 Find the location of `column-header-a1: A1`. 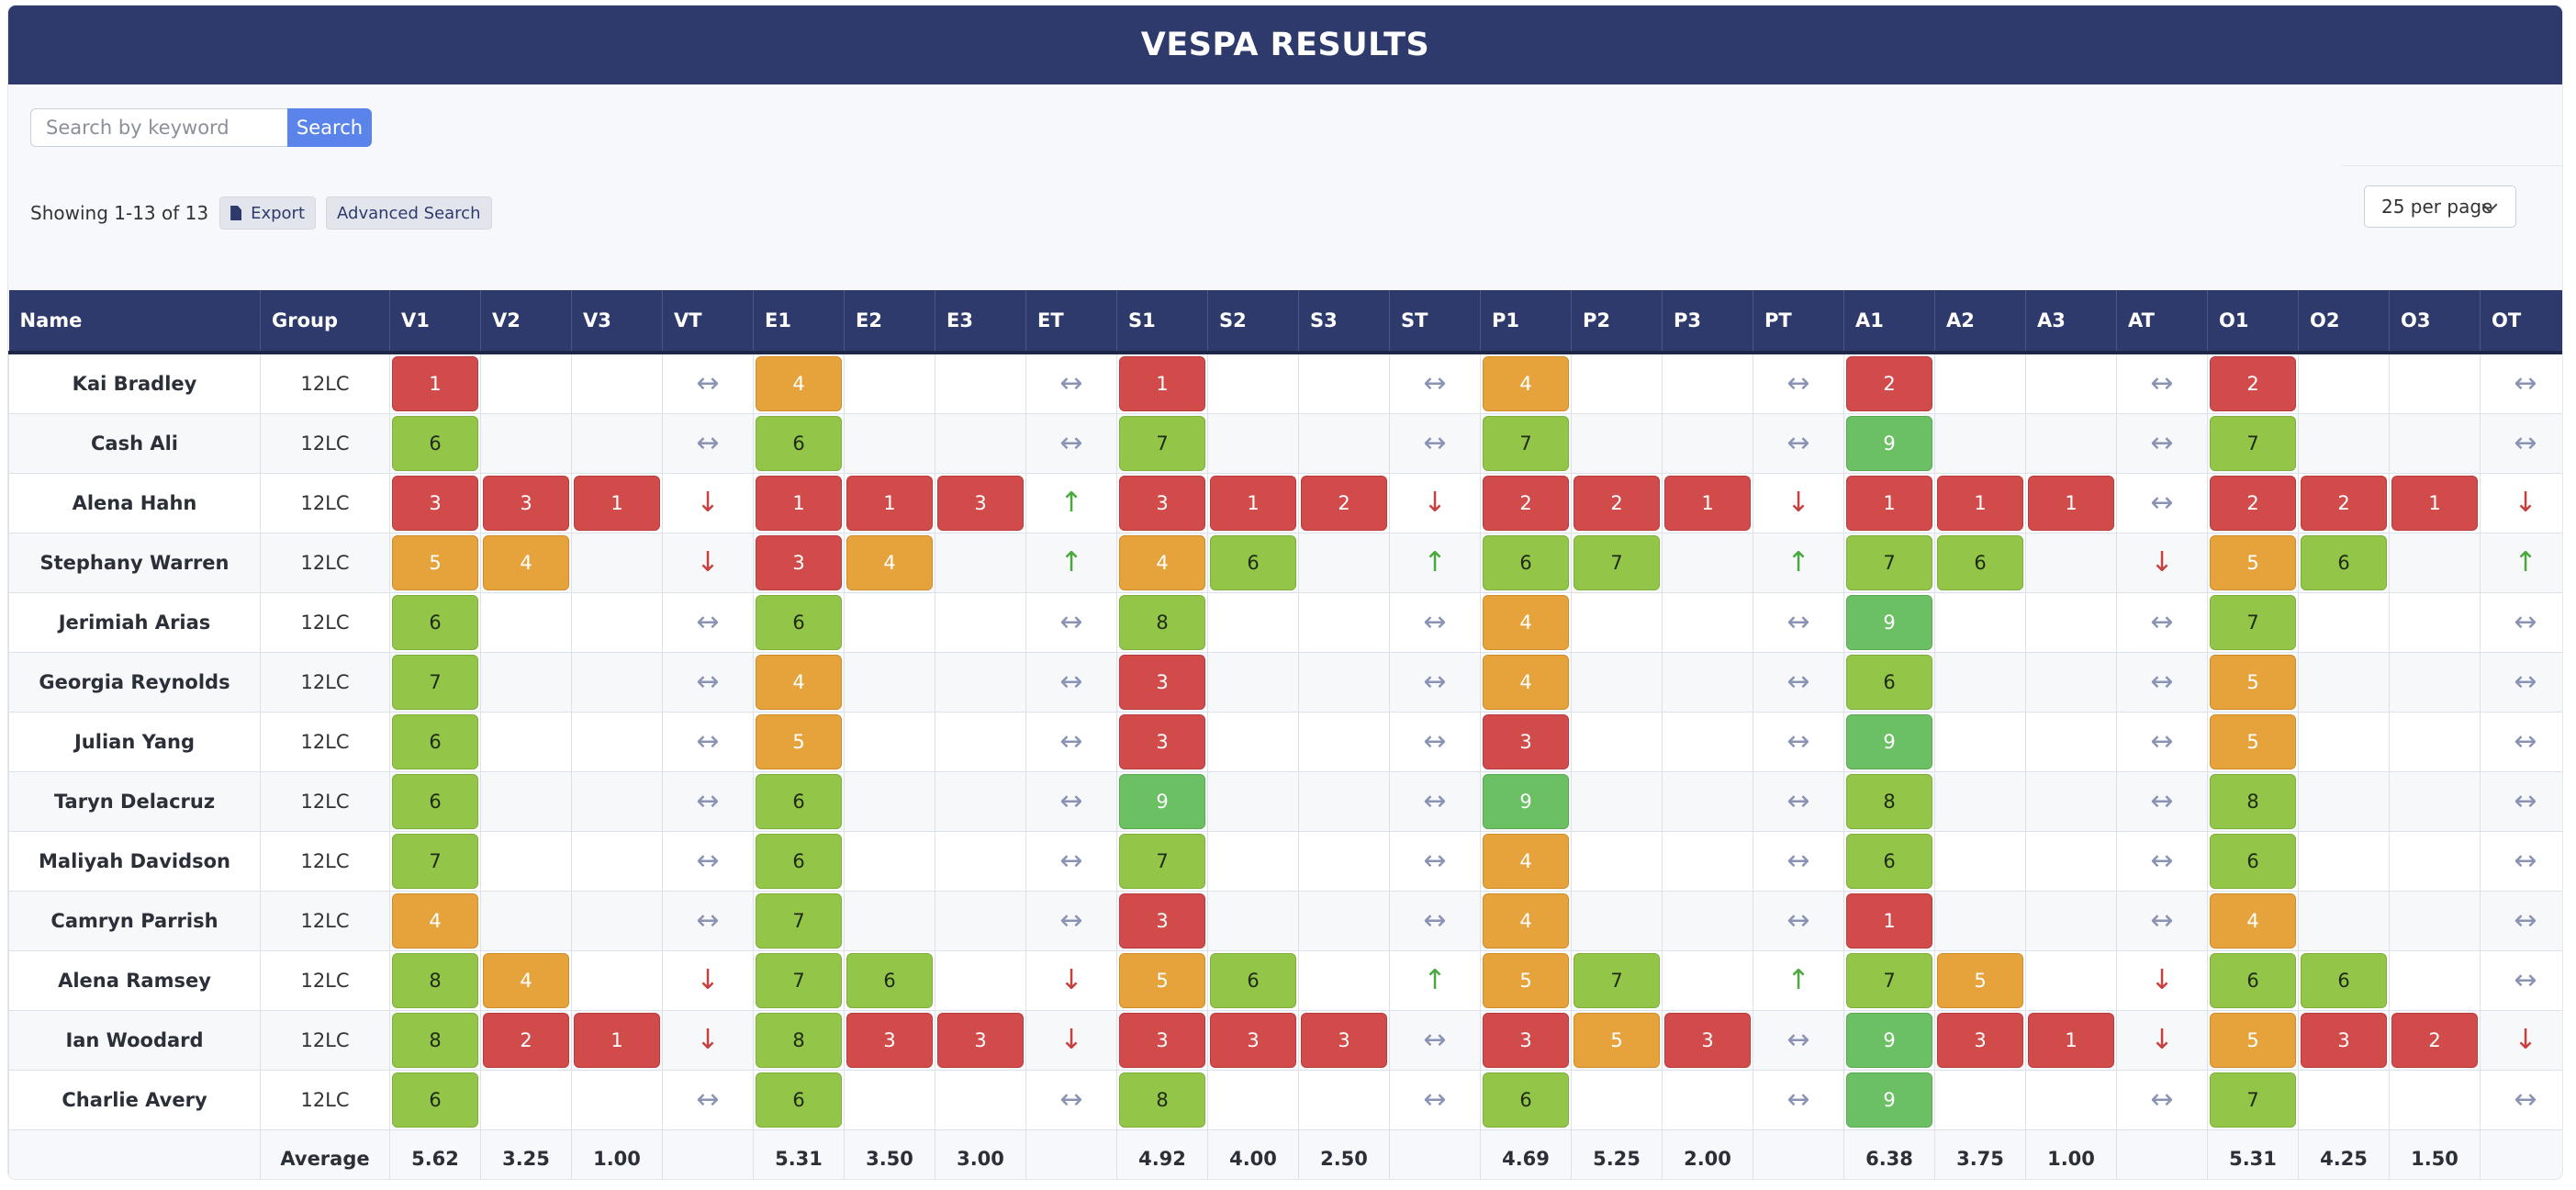

column-header-a1: A1 is located at coordinates (1889, 322).